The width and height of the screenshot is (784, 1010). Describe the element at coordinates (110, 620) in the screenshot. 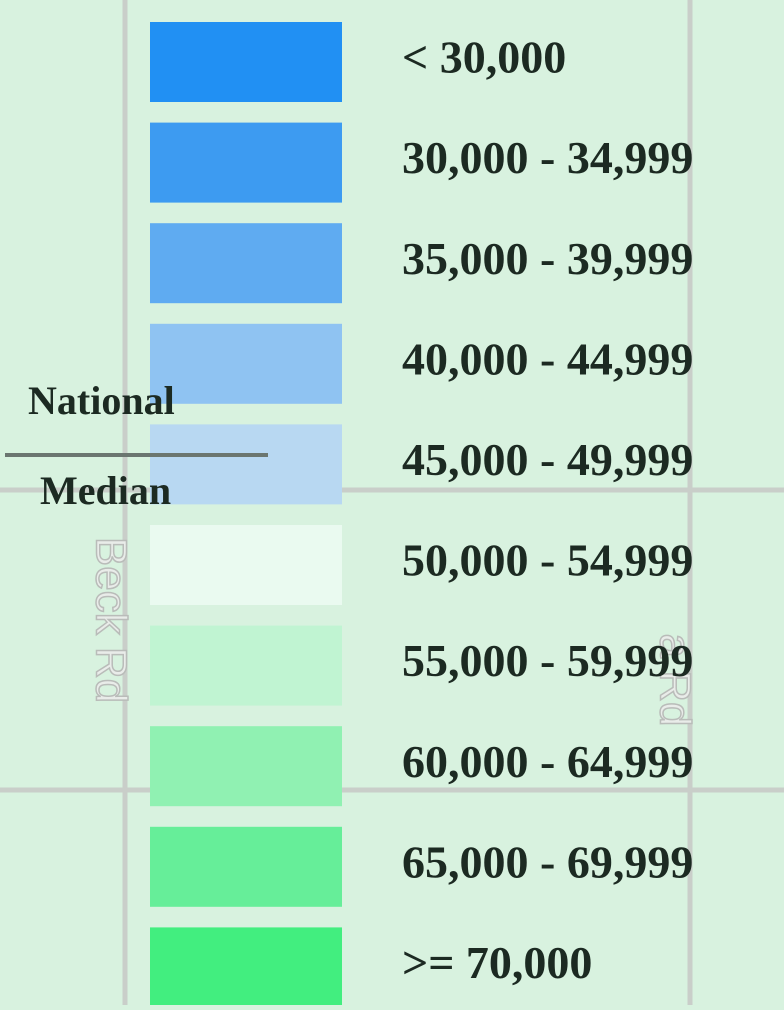

I see `road-label: Beck Rd` at that location.